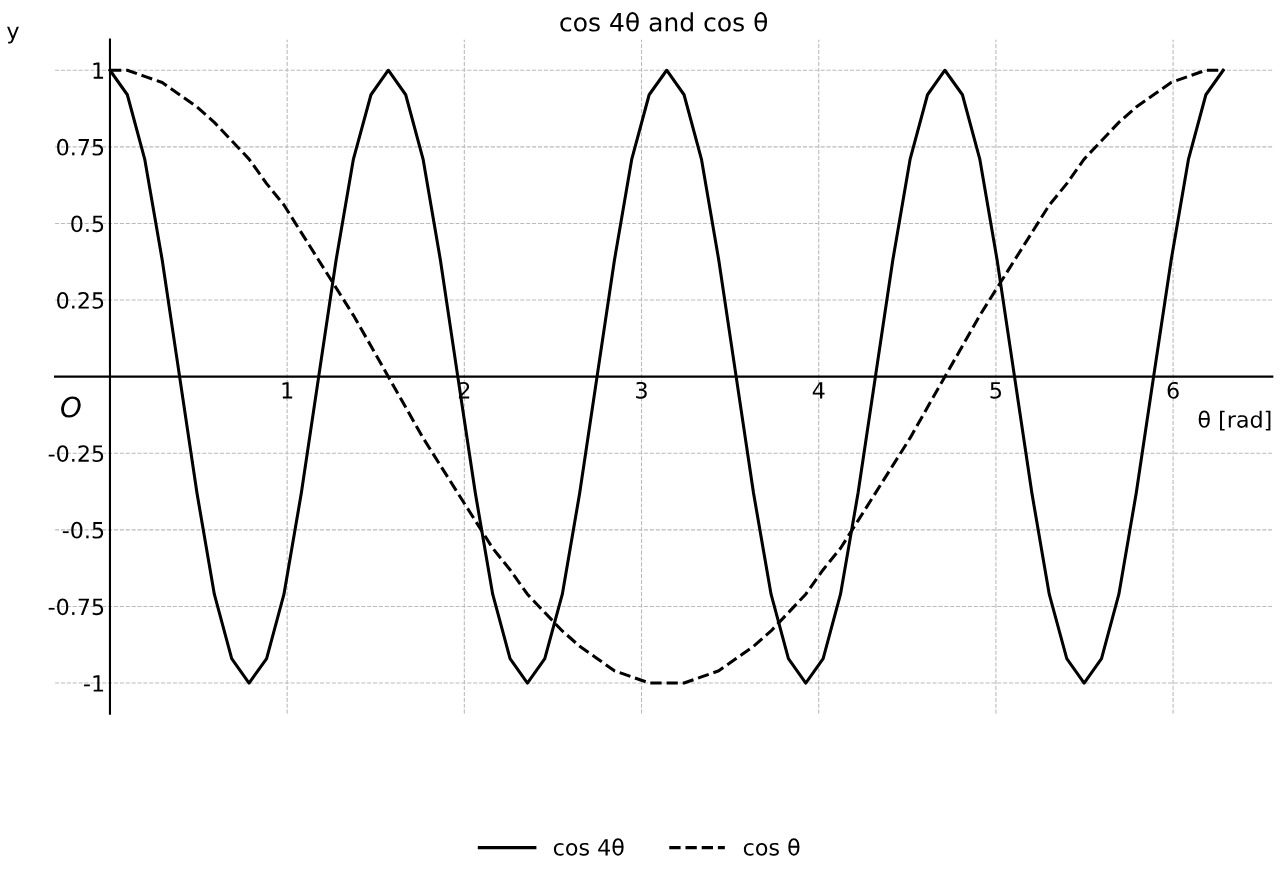  Describe the element at coordinates (287, 390) in the screenshot. I see `x-tick-label: 1` at that location.